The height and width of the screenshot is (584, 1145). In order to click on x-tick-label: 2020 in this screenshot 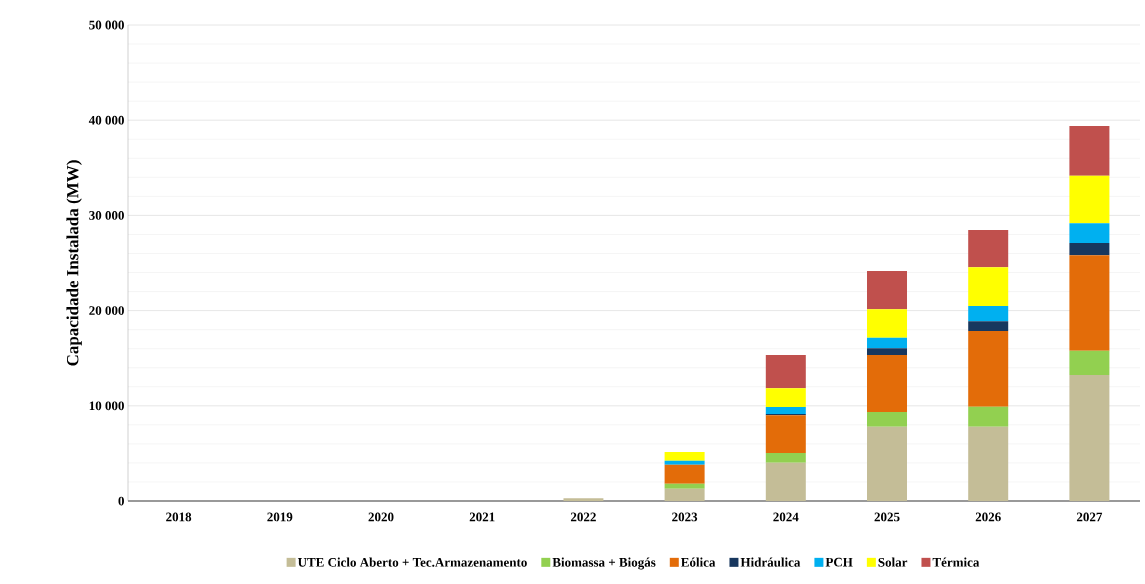, I will do `click(381, 517)`.